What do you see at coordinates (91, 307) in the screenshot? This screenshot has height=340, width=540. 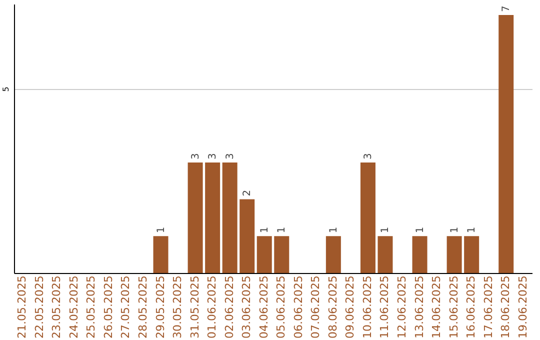 I see `x-tick-label: 25.05.2025` at bounding box center [91, 307].